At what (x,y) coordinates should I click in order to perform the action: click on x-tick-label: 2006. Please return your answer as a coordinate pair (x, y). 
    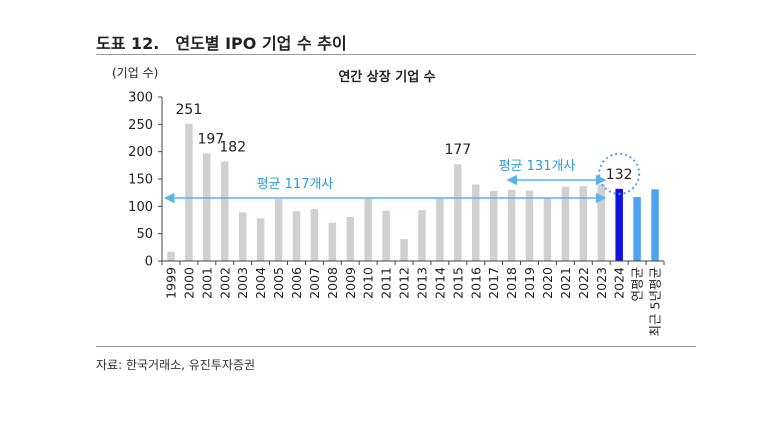
    Looking at the image, I should click on (296, 283).